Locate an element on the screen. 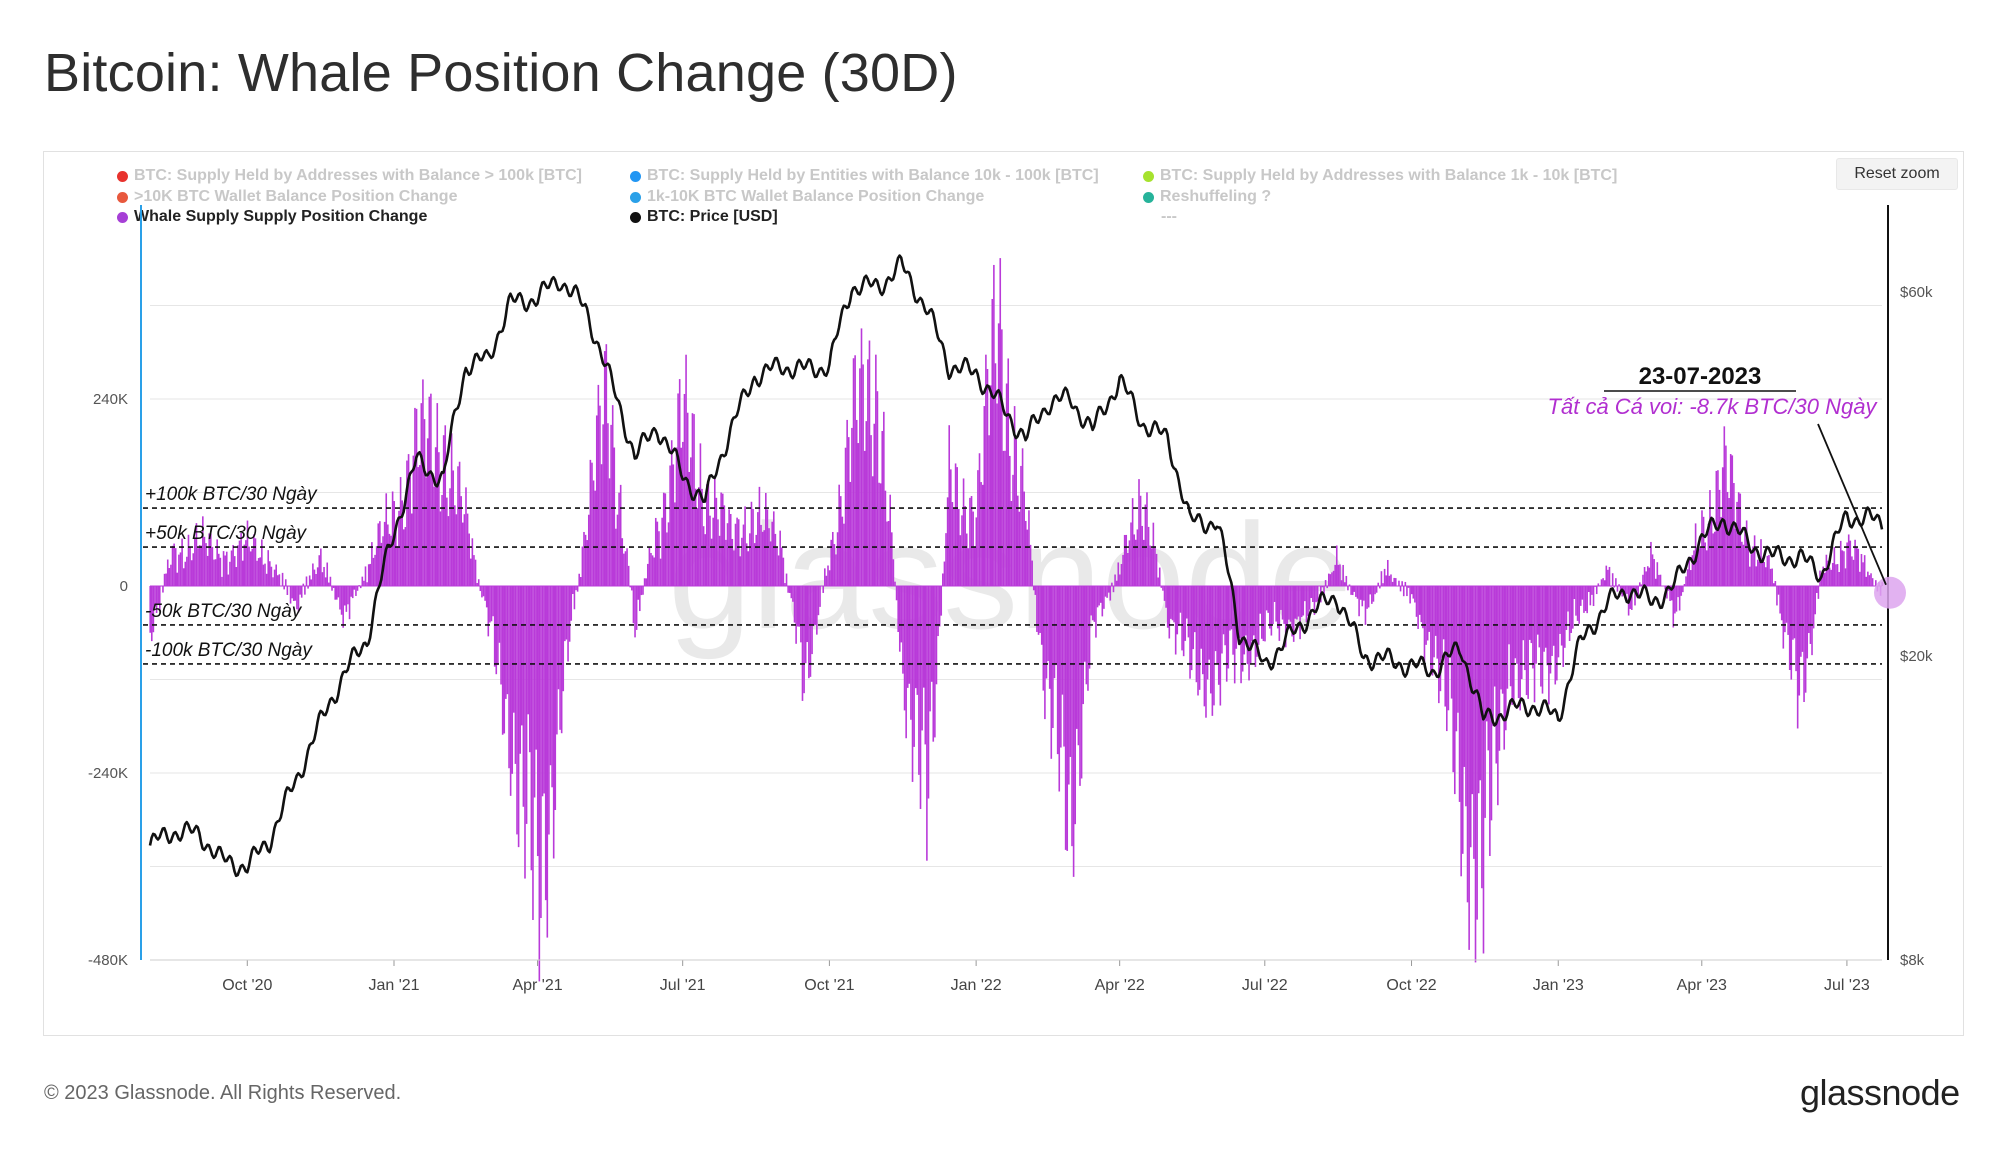  legend-item-whale-change: Whale Supply Supply Position Change is located at coordinates (272, 217).